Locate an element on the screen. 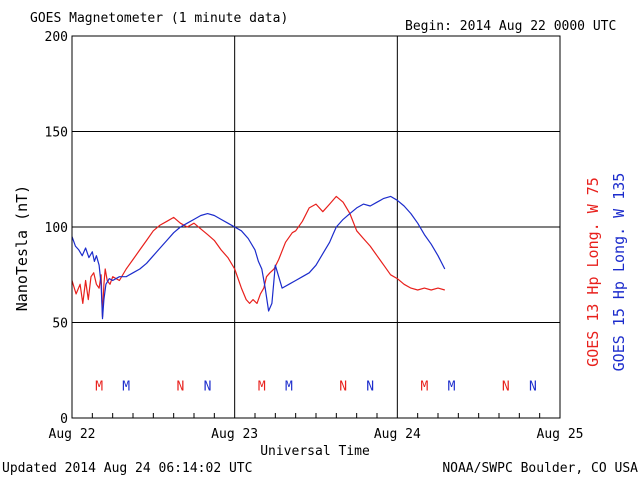 Image resolution: width=640 pixels, height=480 pixels. legend-goes15: GOES 15 Hp Long. W 135 is located at coordinates (619, 272).